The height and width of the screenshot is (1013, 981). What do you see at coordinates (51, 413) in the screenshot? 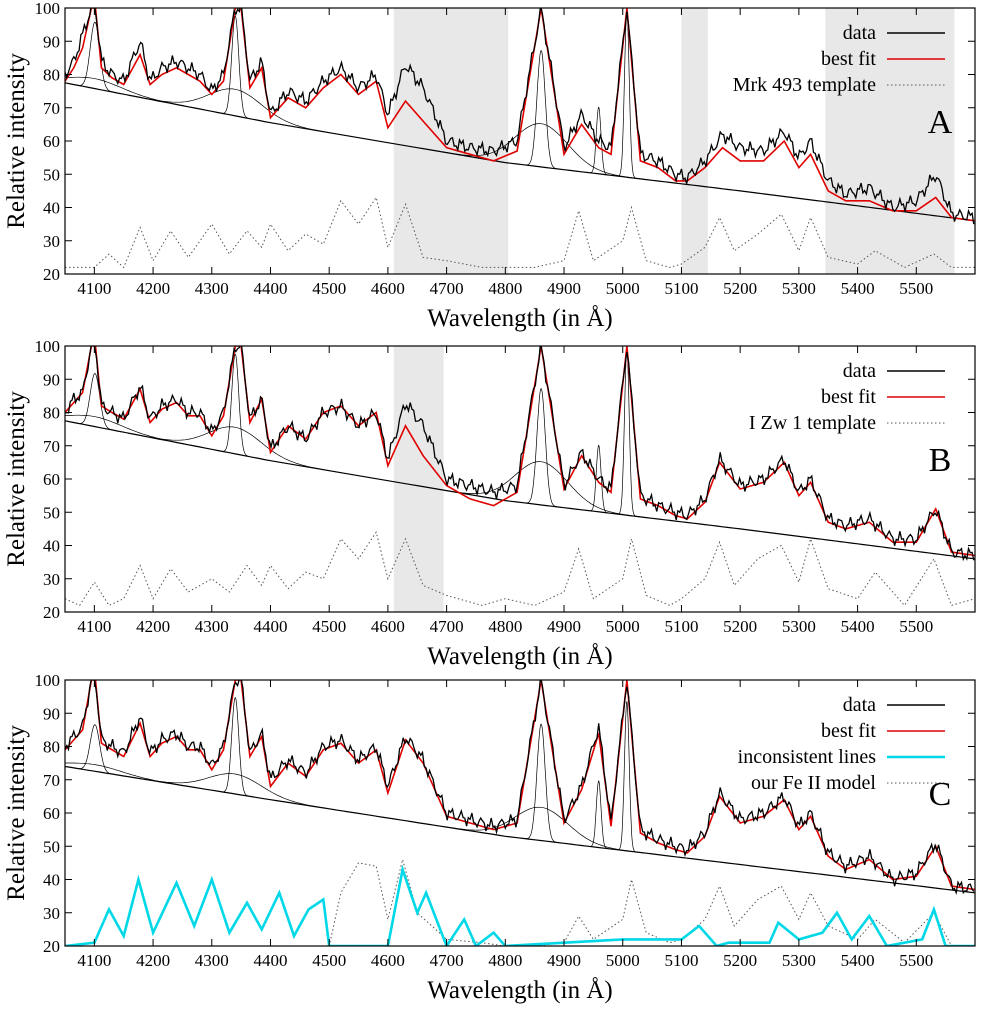
I see `y-tick-label: 80` at bounding box center [51, 413].